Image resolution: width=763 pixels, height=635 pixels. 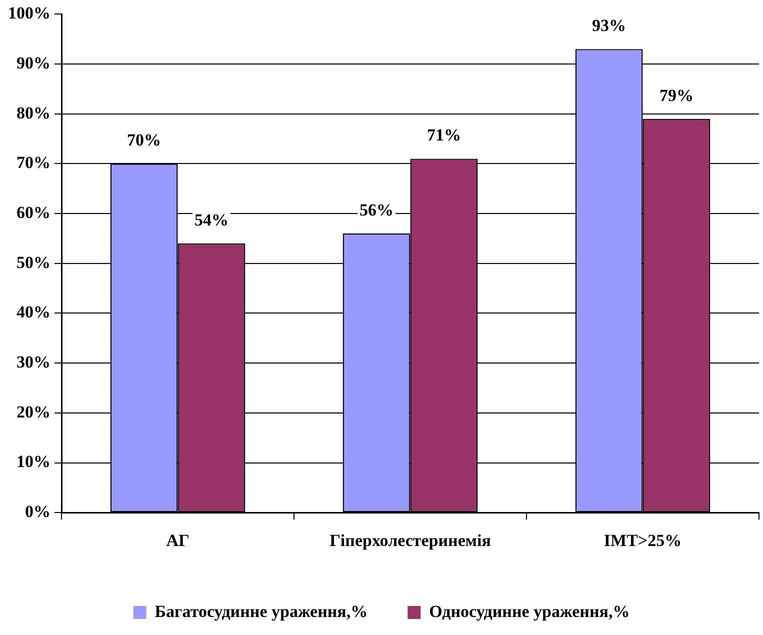 What do you see at coordinates (443, 135) in the screenshot?
I see `data-label: 71%` at bounding box center [443, 135].